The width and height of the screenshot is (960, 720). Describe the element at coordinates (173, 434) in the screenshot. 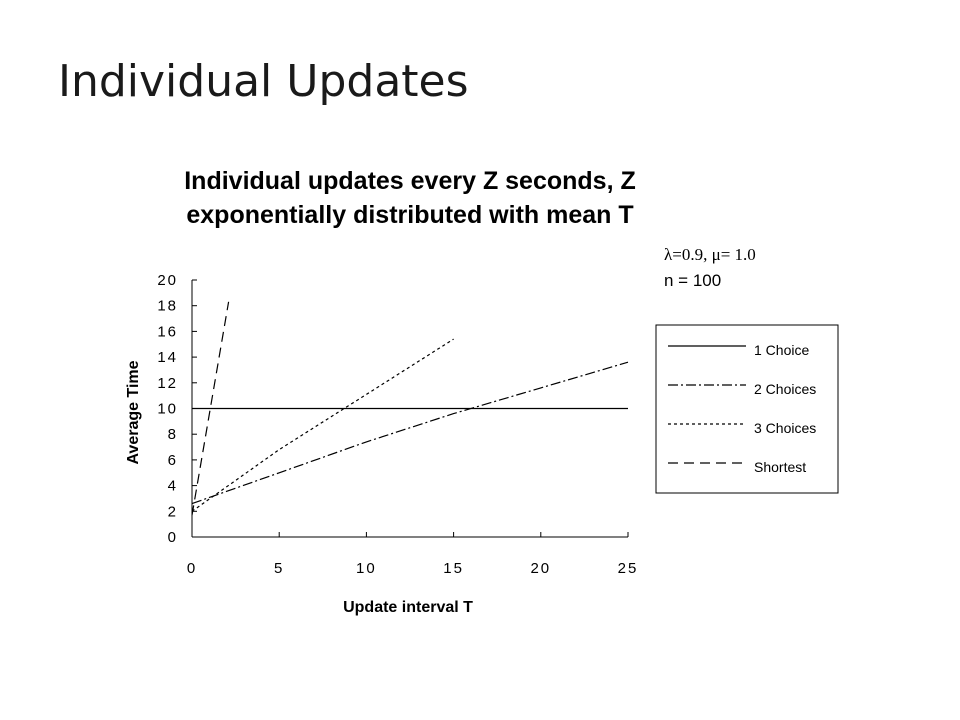

I see `y-tick-label: 8` at that location.